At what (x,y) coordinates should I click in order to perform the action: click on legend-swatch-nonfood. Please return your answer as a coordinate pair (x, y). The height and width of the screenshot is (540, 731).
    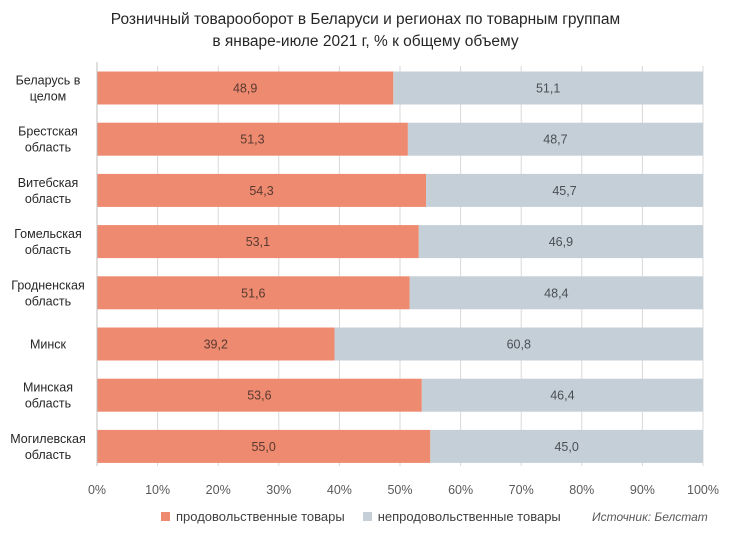
    Looking at the image, I should click on (367, 516).